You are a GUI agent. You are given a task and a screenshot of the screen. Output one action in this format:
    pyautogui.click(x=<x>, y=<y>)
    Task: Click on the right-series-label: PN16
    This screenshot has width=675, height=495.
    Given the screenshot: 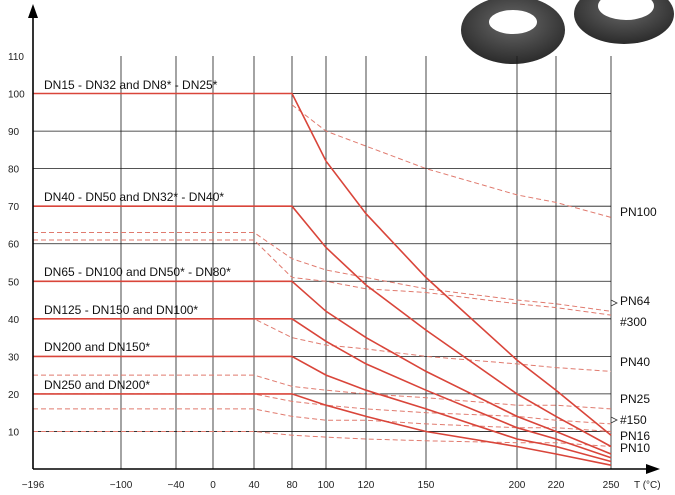 What is the action you would take?
    pyautogui.click(x=635, y=436)
    